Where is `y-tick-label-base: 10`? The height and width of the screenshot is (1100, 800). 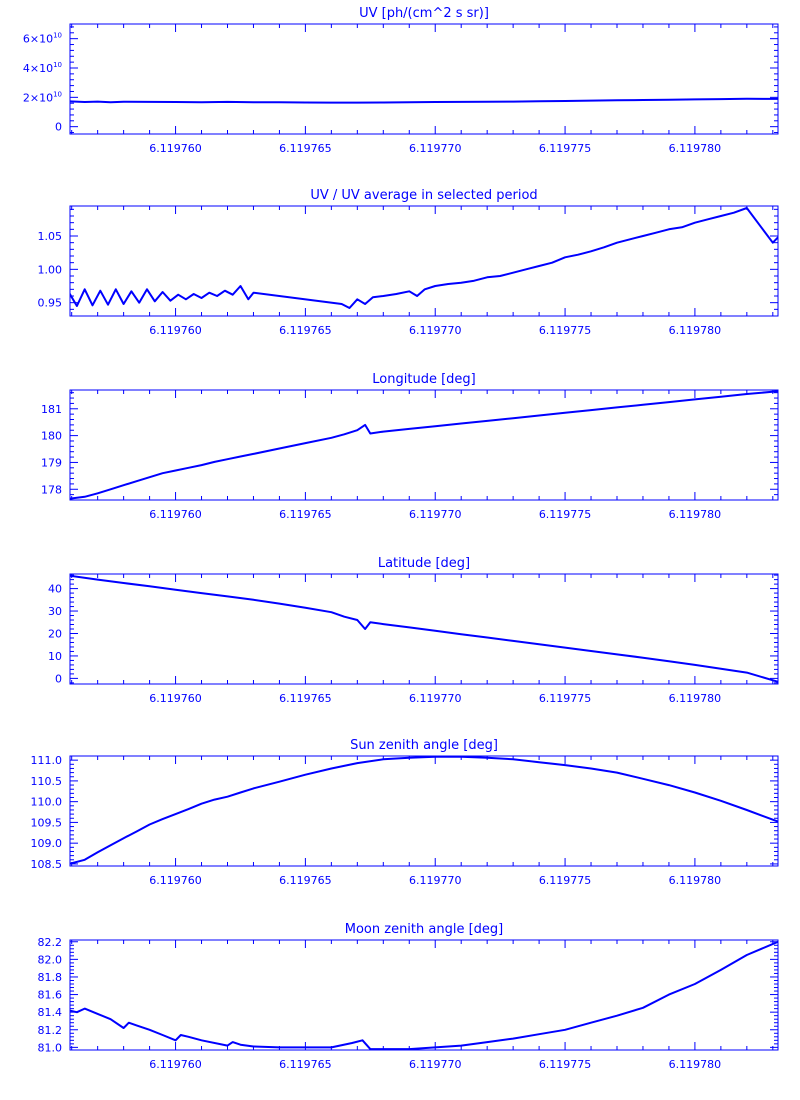 y-tick-label-base: 10 is located at coordinates (55, 656).